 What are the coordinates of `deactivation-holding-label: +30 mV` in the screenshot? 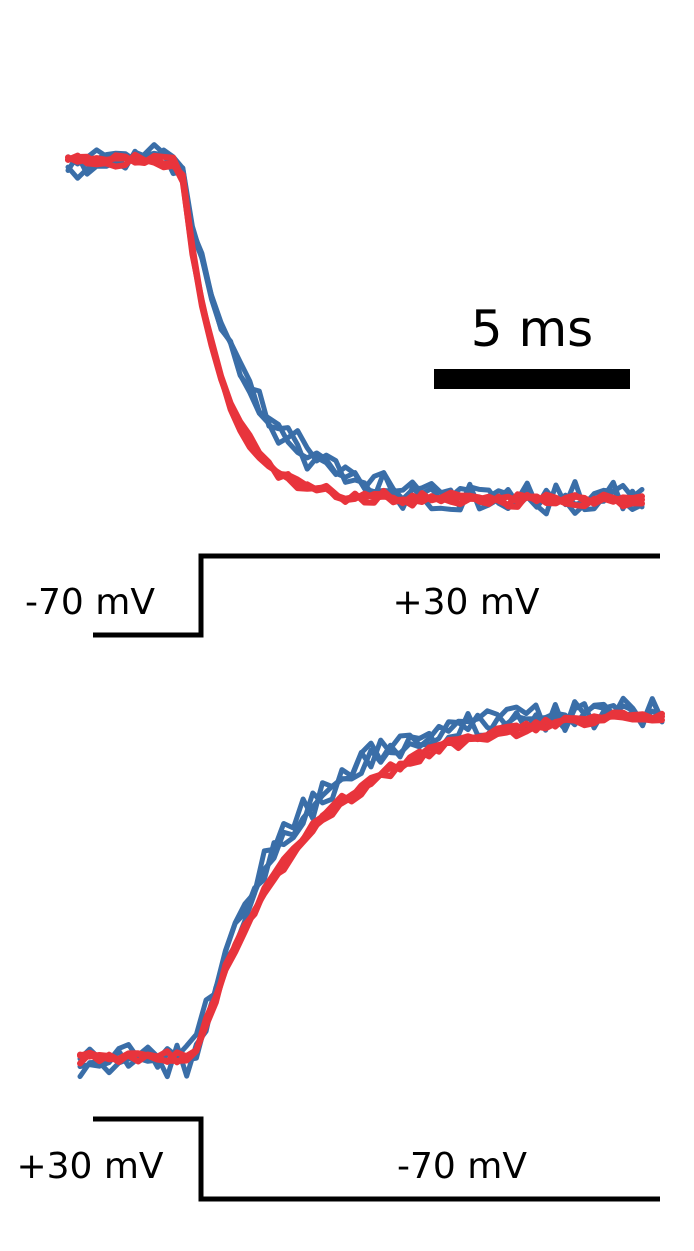 It's located at (89, 1166).